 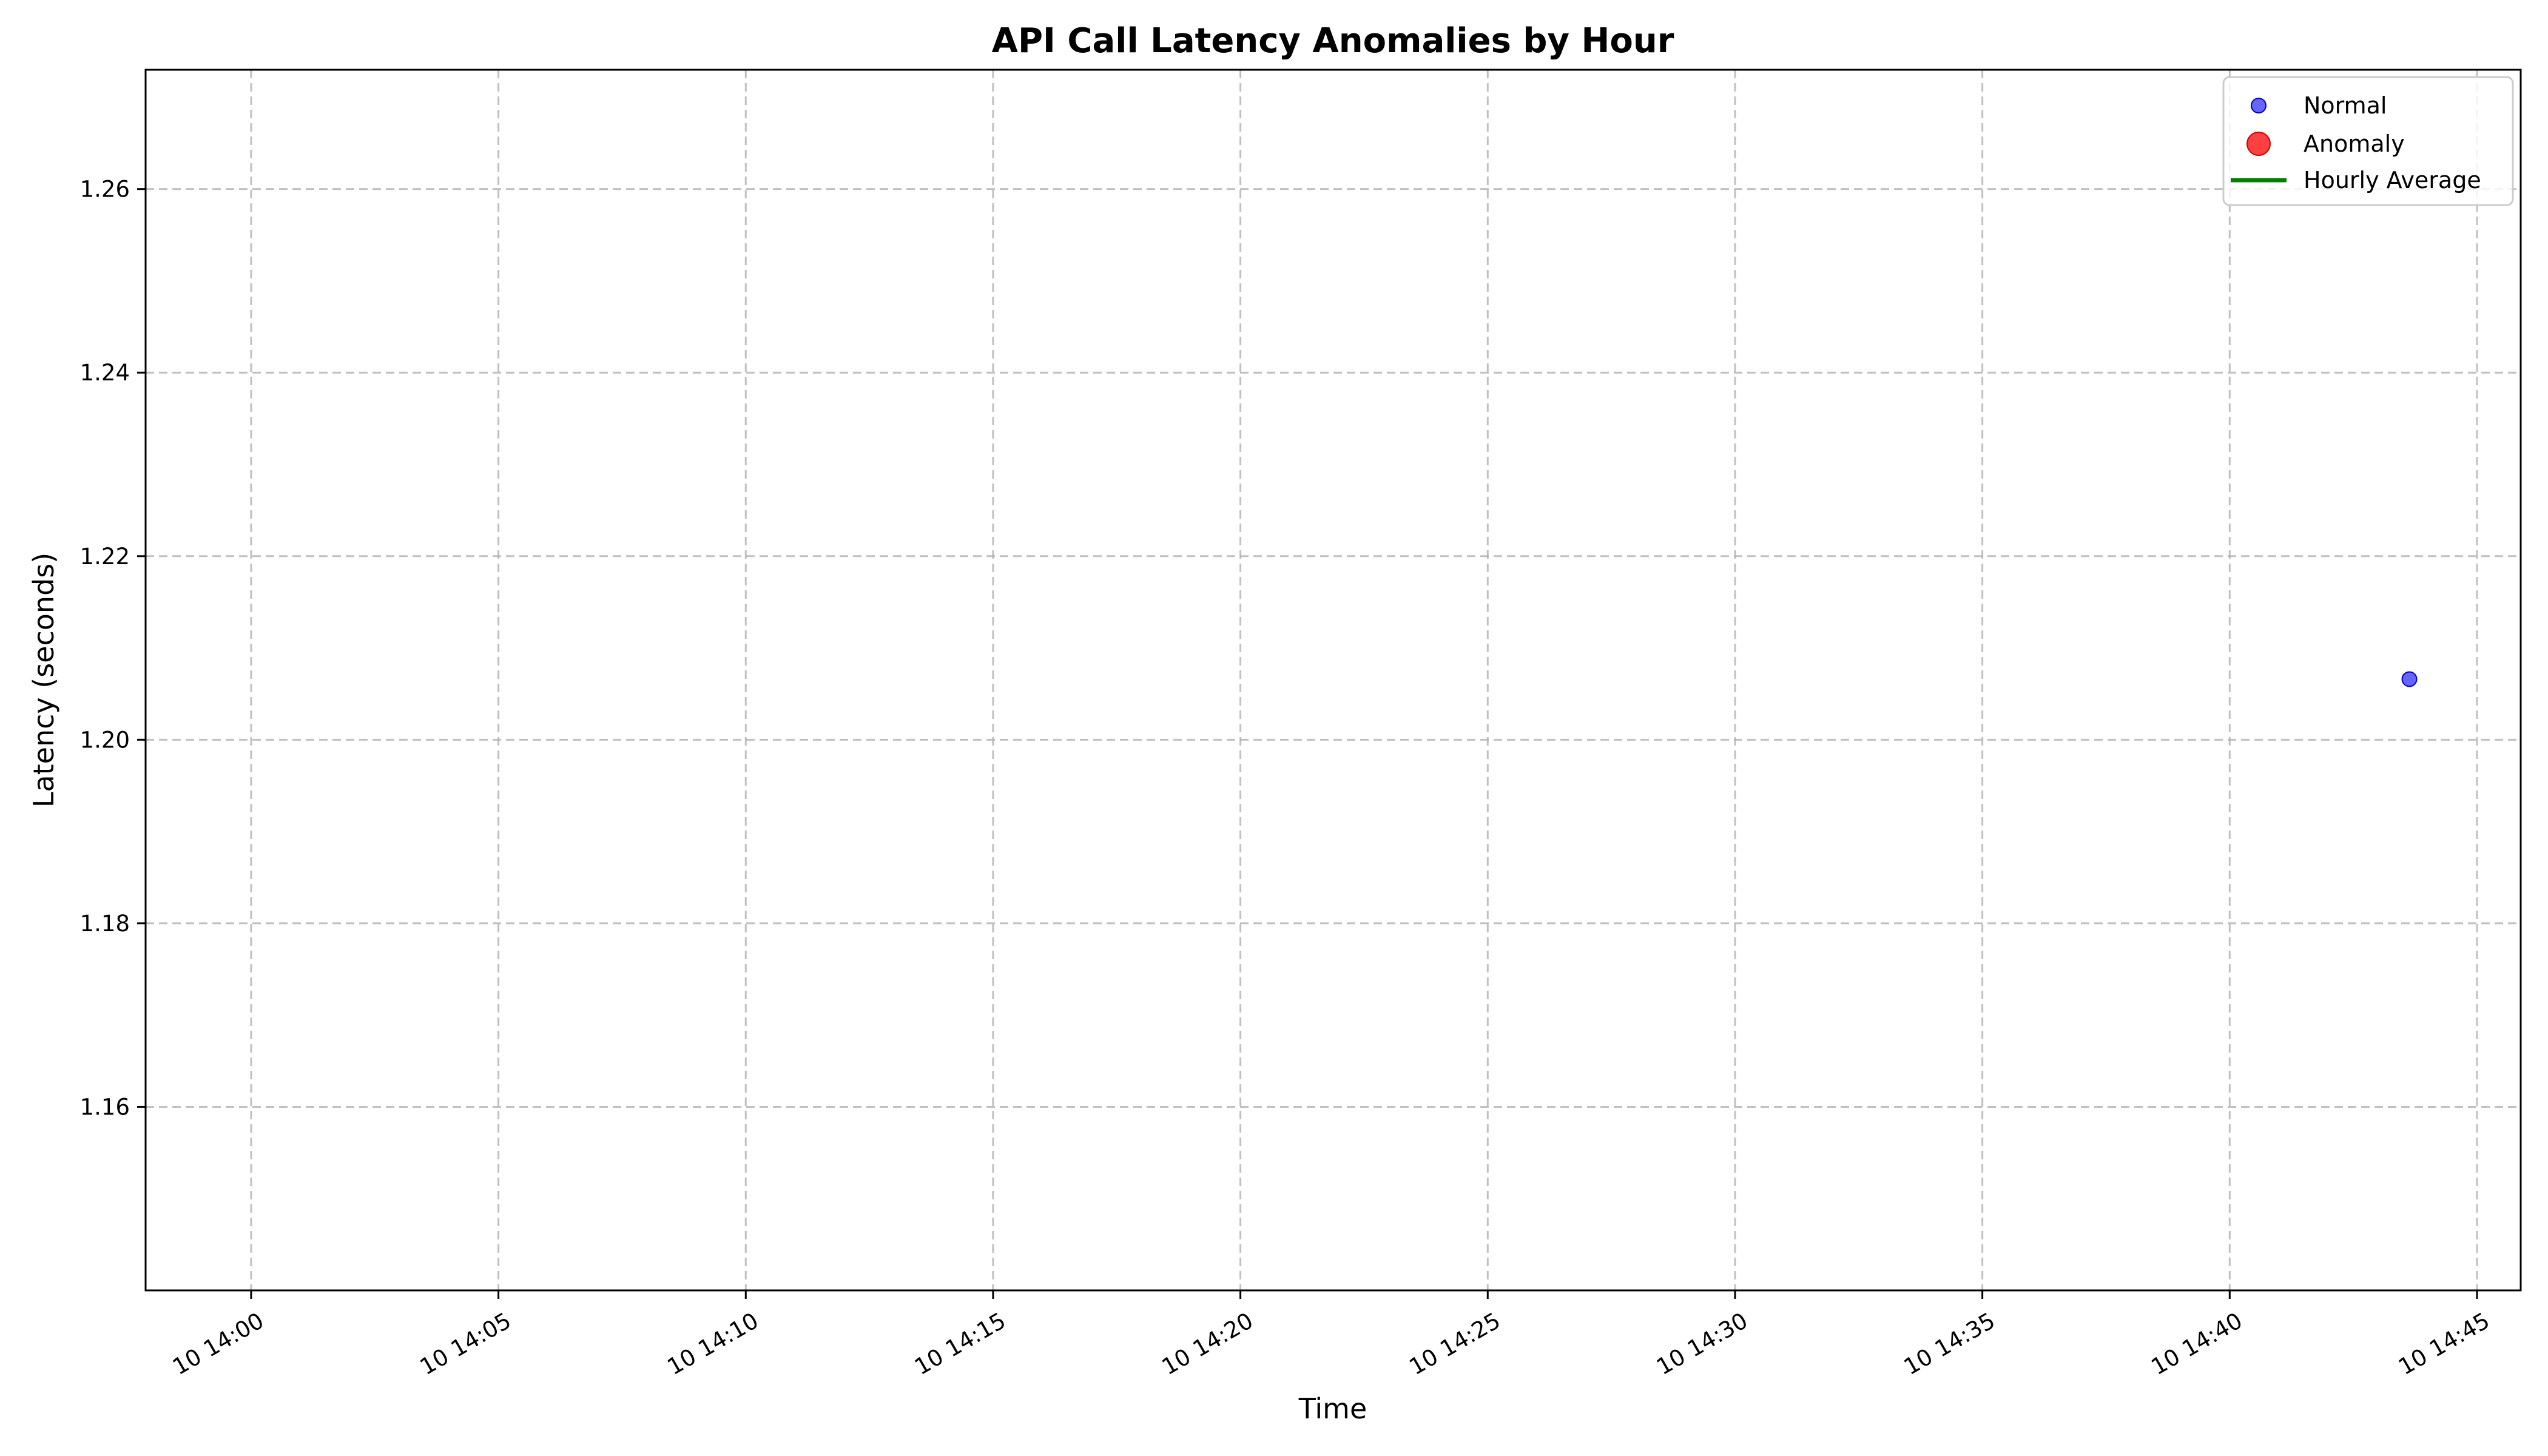 I want to click on legend-marker-anomaly, so click(x=2258, y=144).